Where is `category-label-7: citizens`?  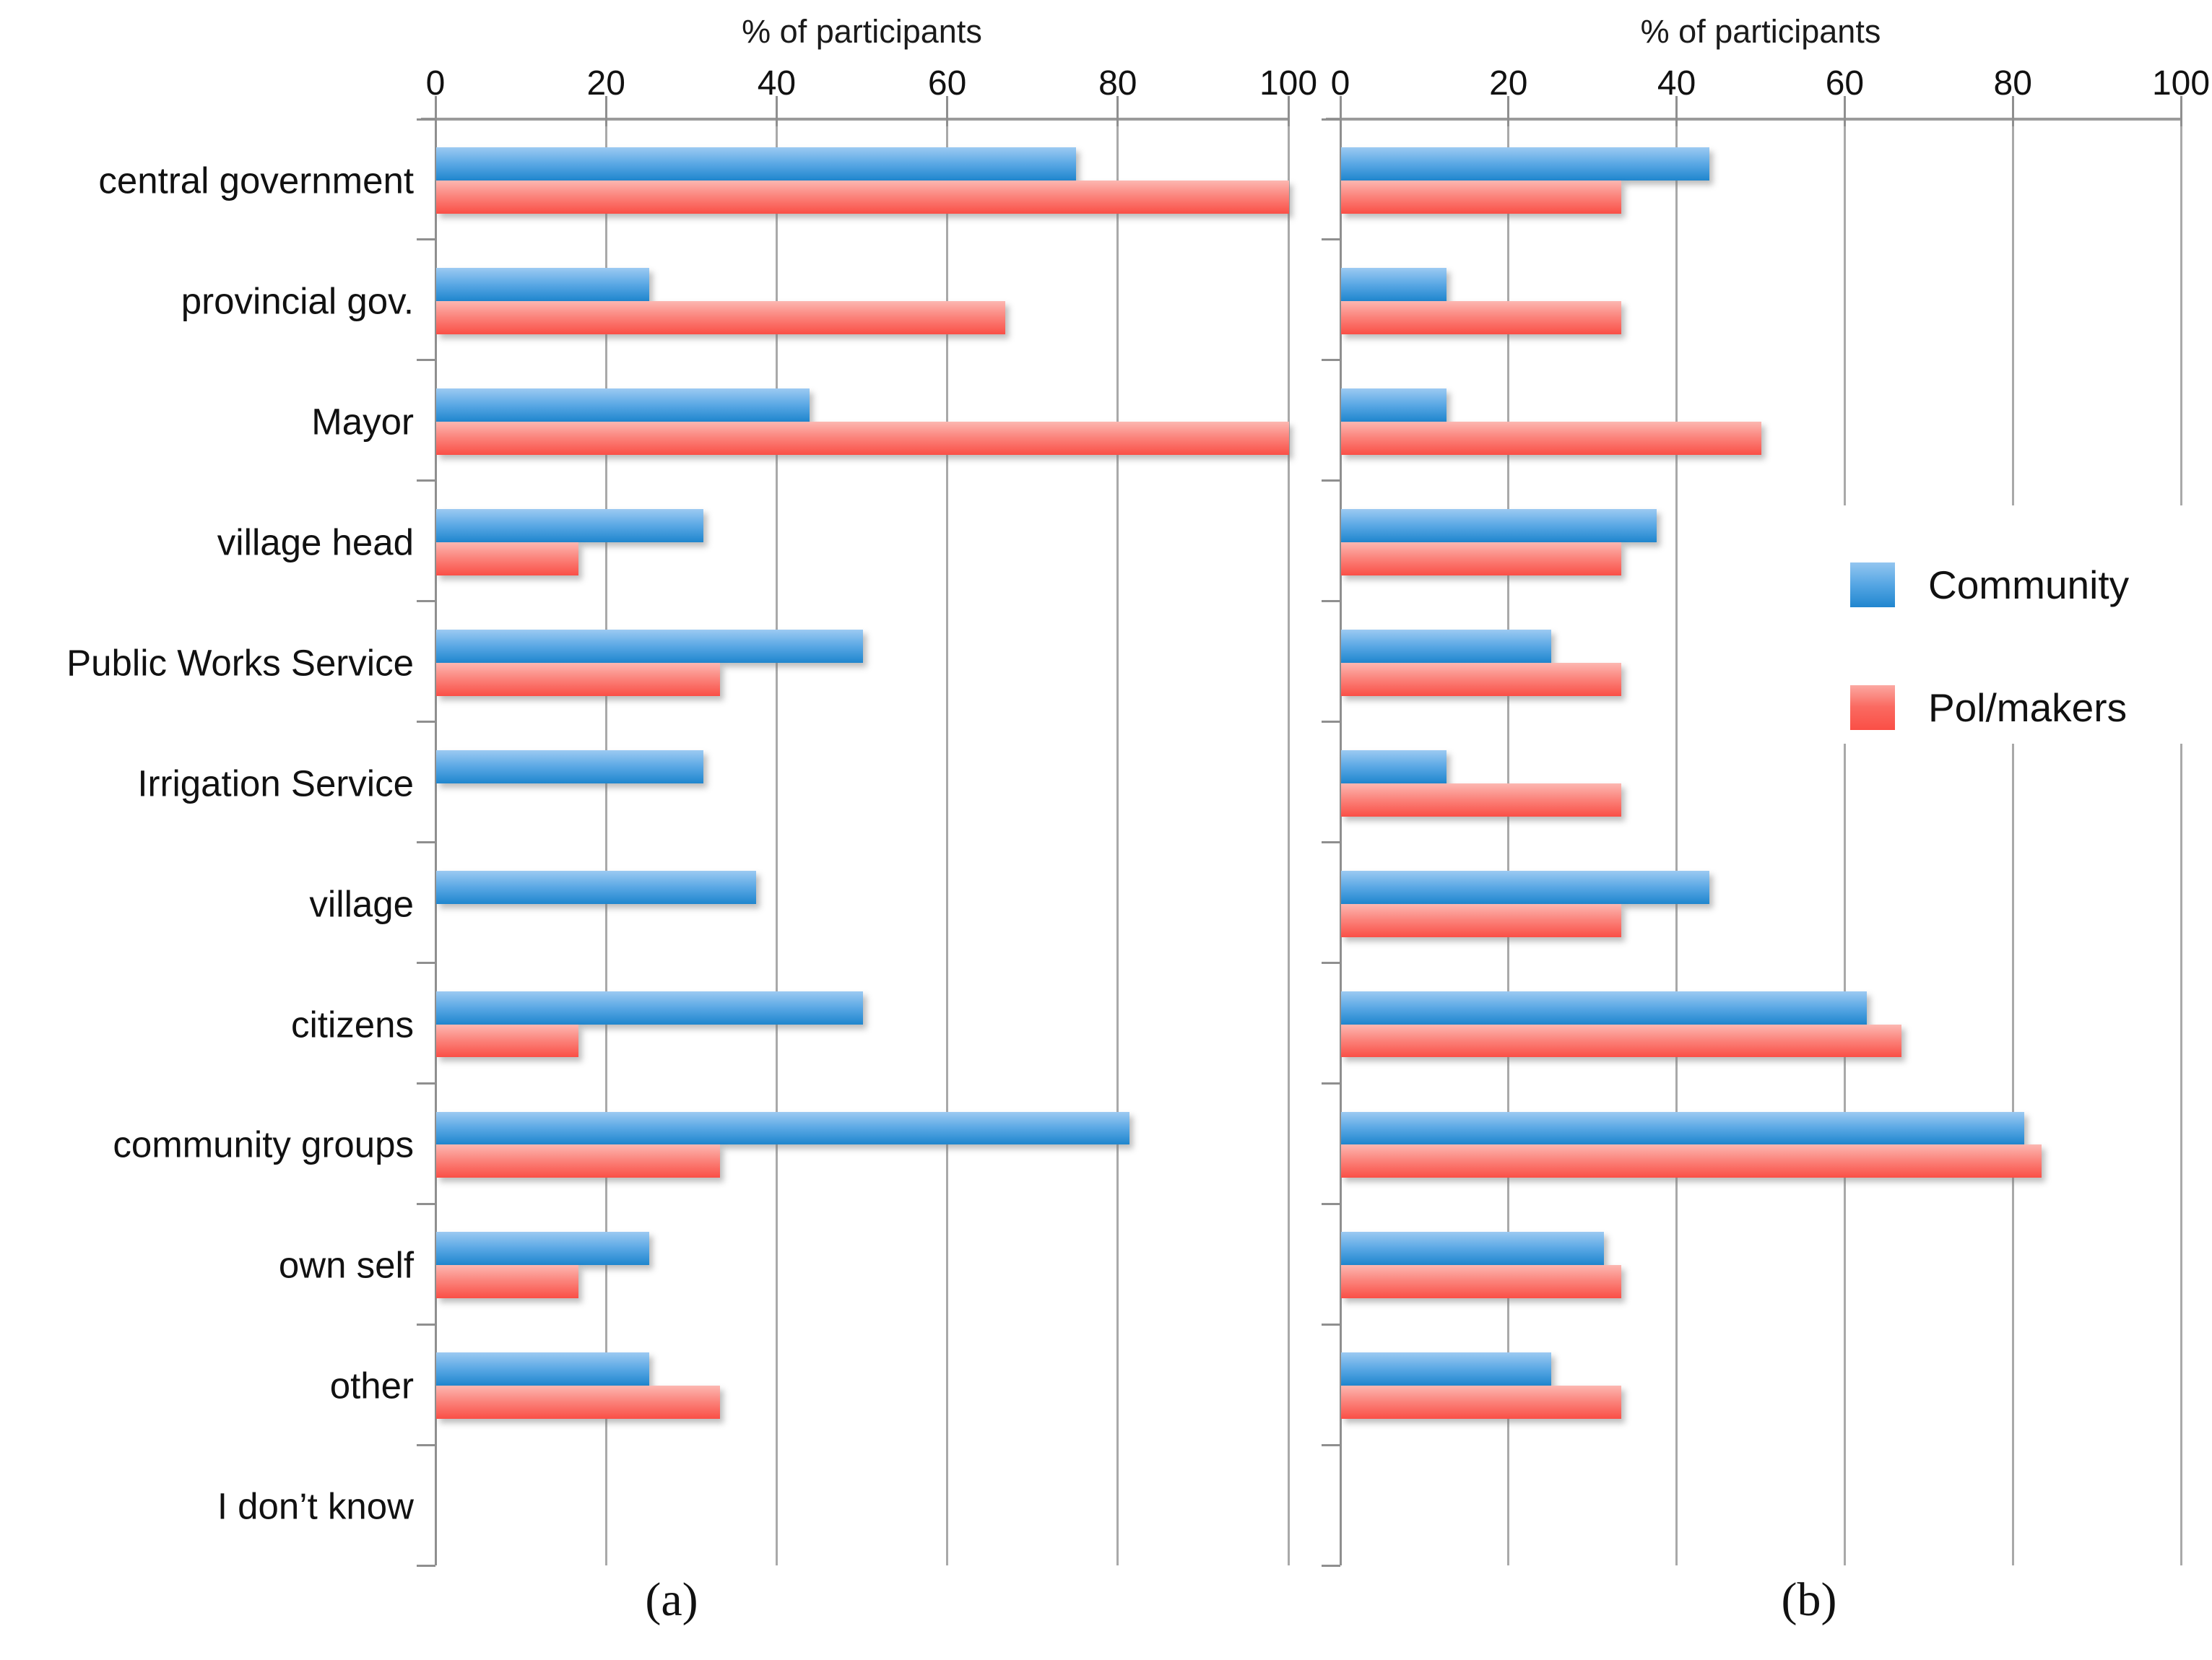 category-label-7: citizens is located at coordinates (352, 1025).